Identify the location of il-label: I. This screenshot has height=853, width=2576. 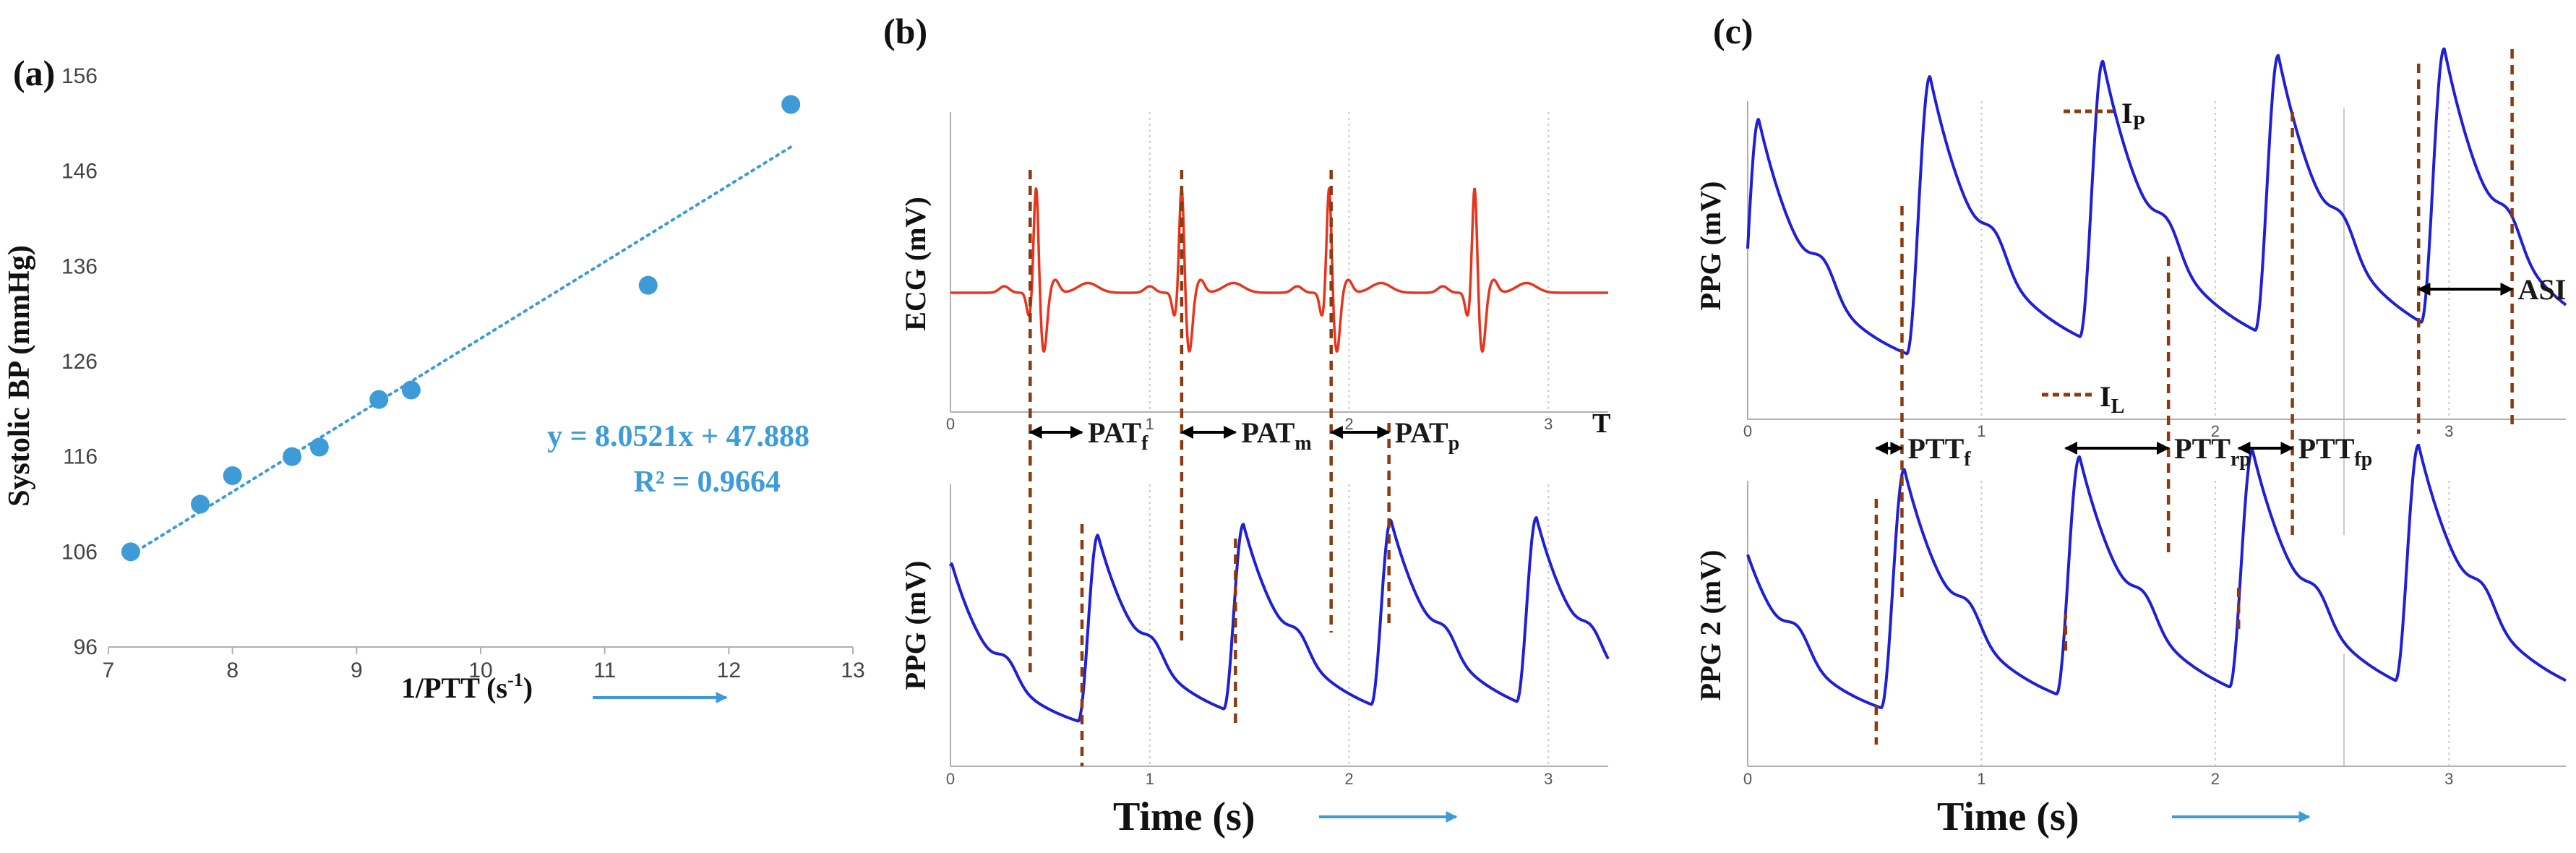
(2106, 396).